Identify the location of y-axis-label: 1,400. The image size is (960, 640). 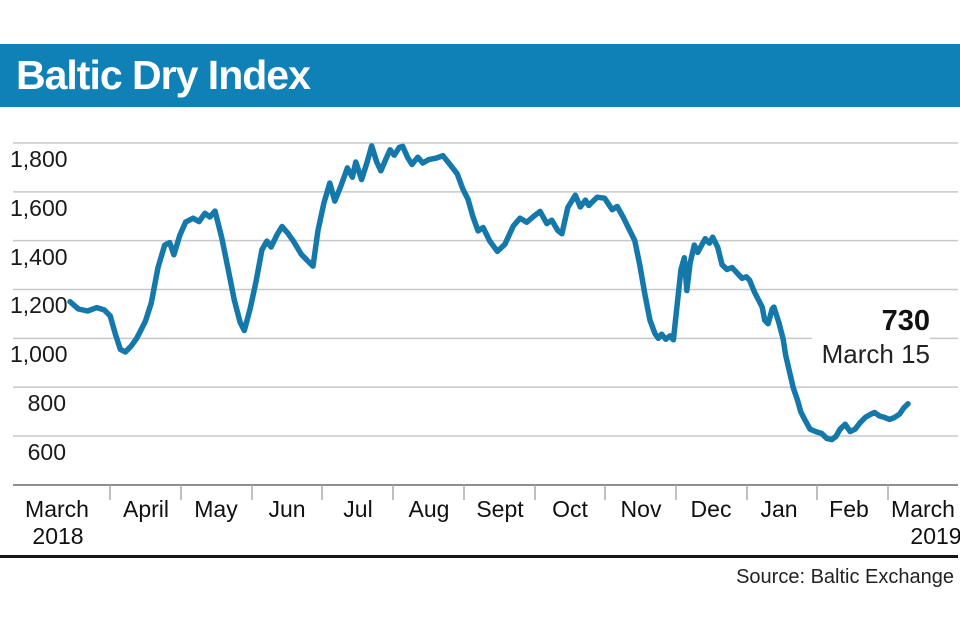
(39, 256).